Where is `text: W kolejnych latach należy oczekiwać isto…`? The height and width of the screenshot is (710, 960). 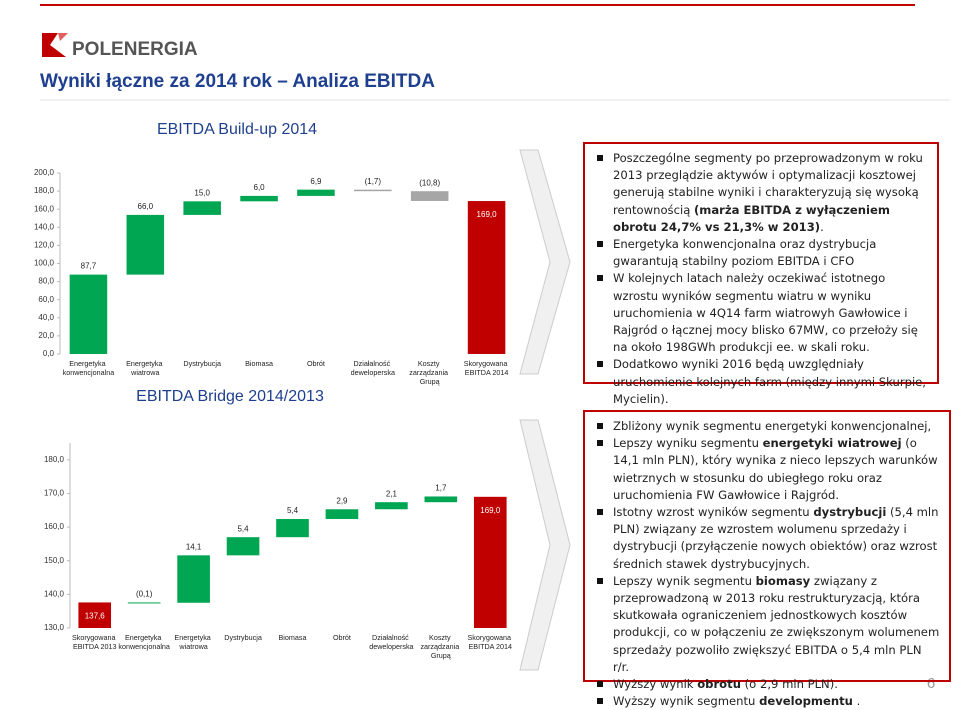 text: W kolejnych latach należy oczekiwać isto… is located at coordinates (765, 313).